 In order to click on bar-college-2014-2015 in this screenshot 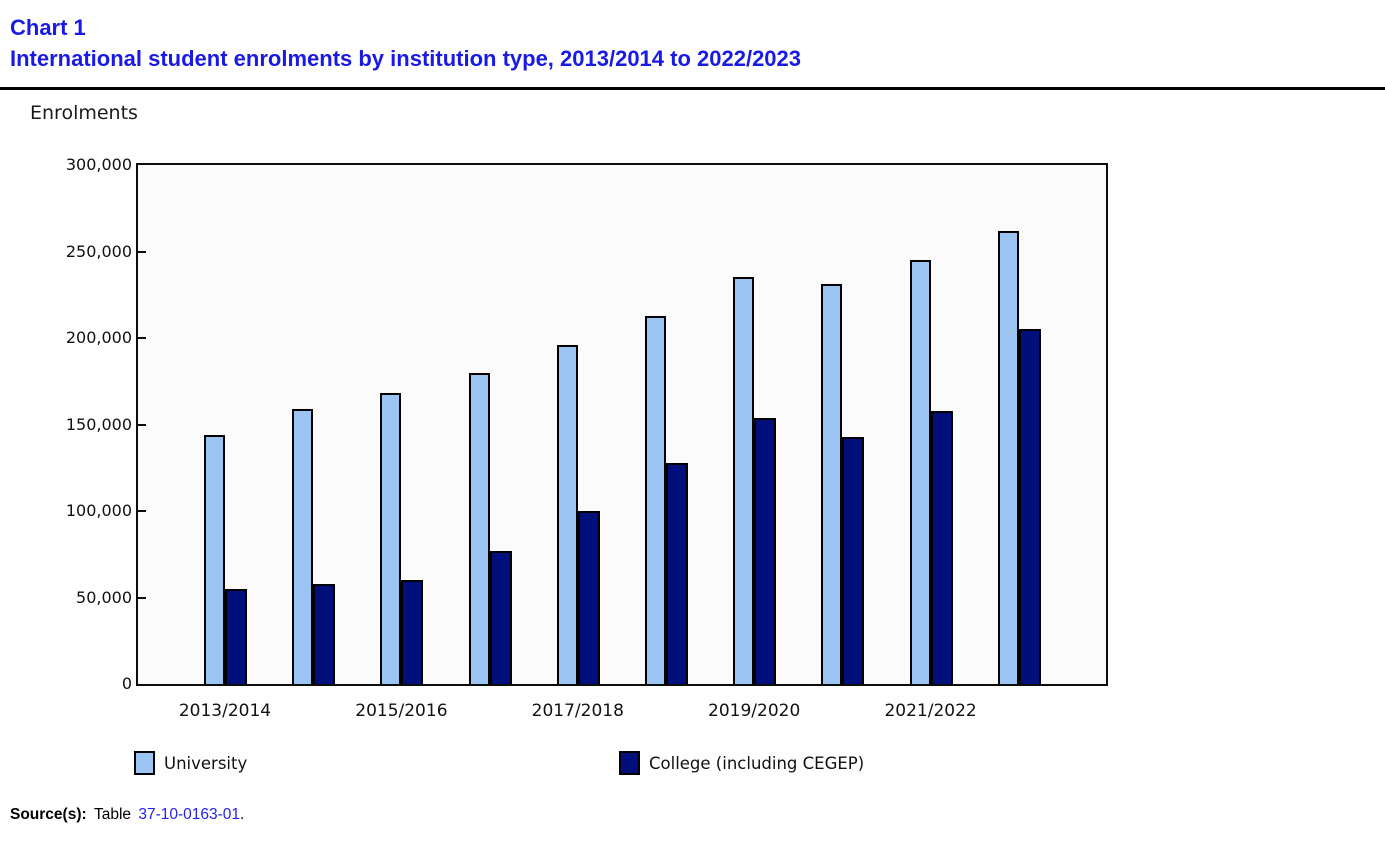, I will do `click(324, 633)`.